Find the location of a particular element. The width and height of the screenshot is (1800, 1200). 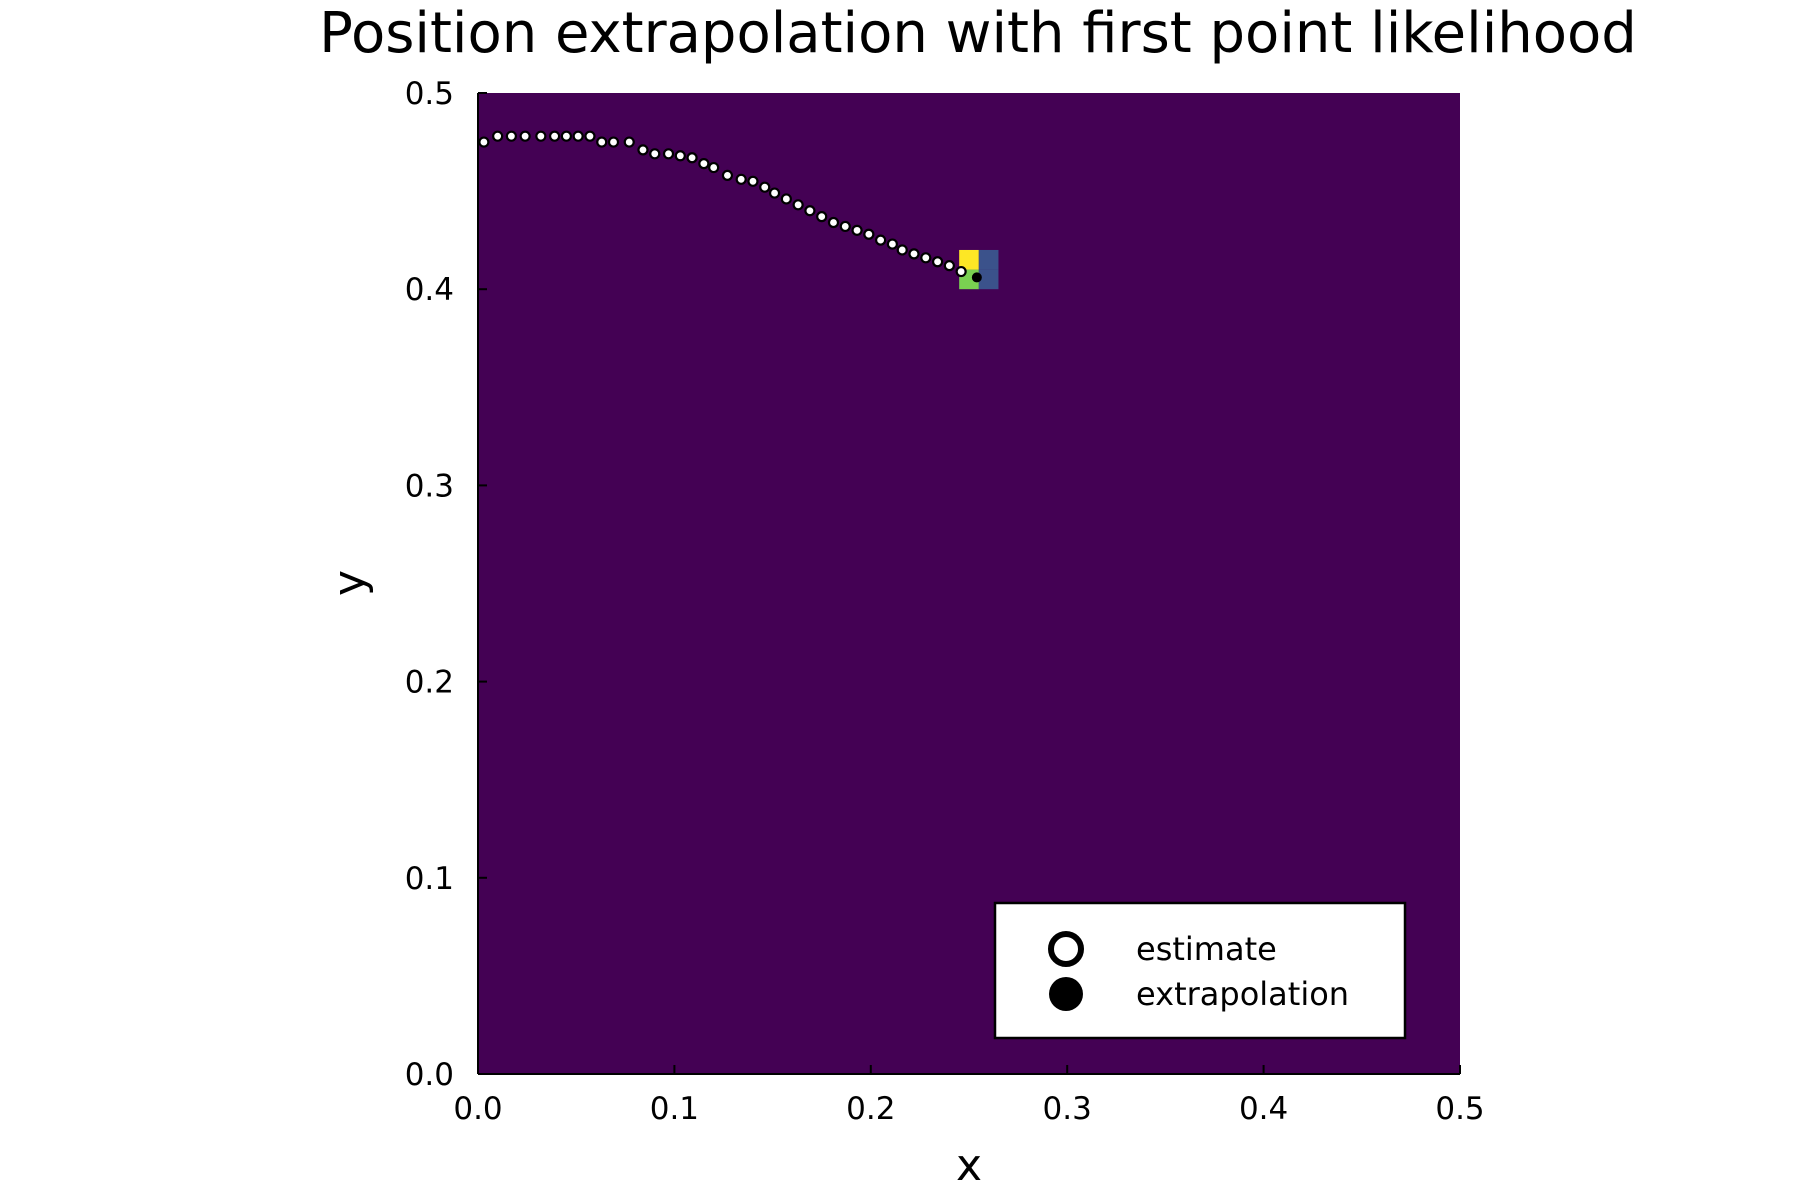

heatmap-cells is located at coordinates (979, 269).